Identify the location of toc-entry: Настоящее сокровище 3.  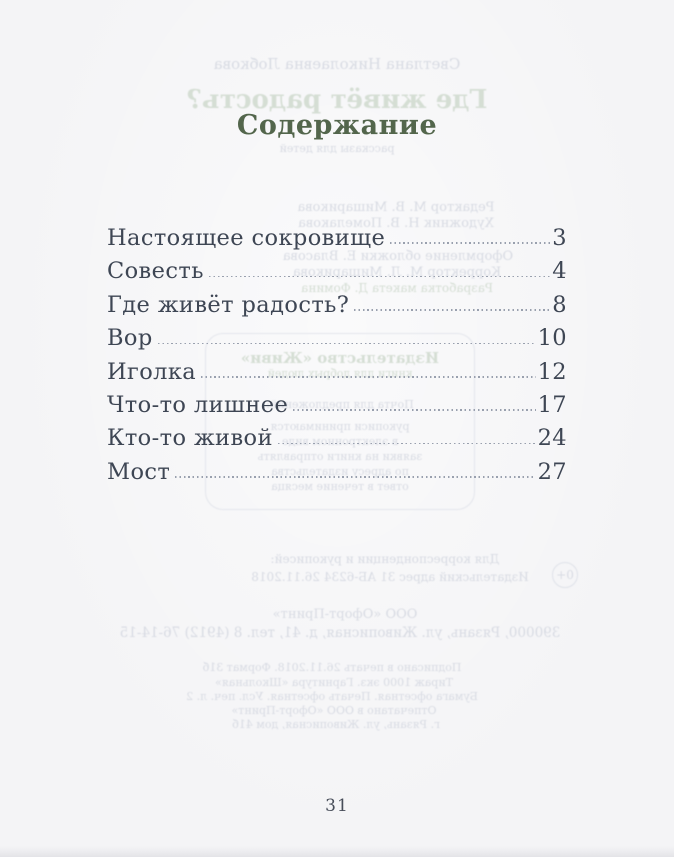
(337, 241).